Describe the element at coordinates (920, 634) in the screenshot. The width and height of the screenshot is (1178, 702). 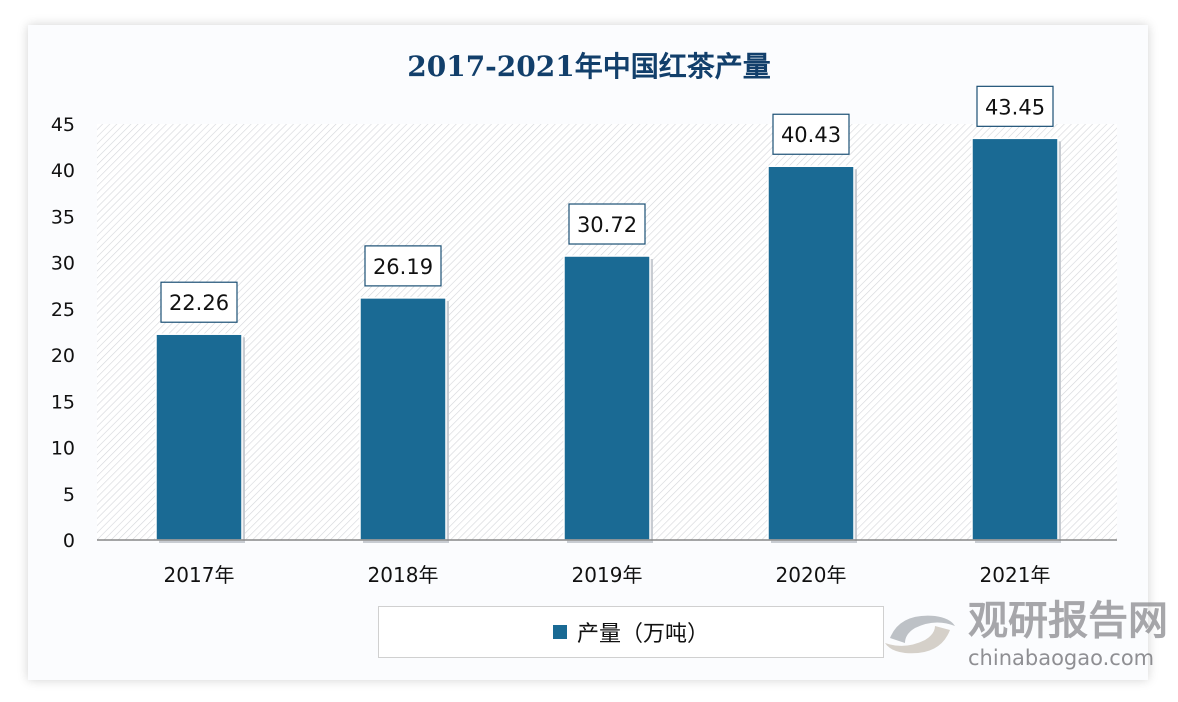
I see `watermark-logo-icon` at that location.